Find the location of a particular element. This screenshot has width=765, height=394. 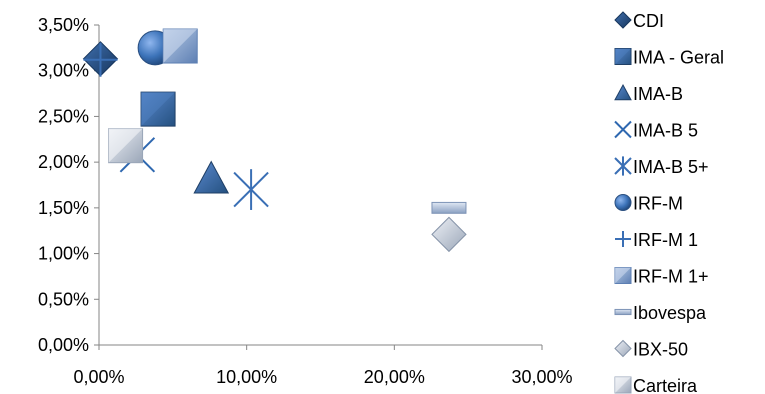

y-tick-label: 3,00% is located at coordinates (63, 71).